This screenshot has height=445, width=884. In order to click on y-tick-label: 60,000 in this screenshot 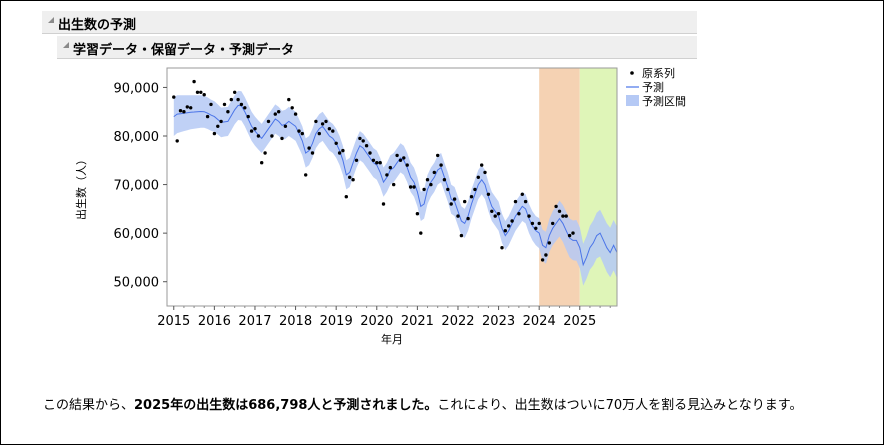, I will do `click(137, 234)`.